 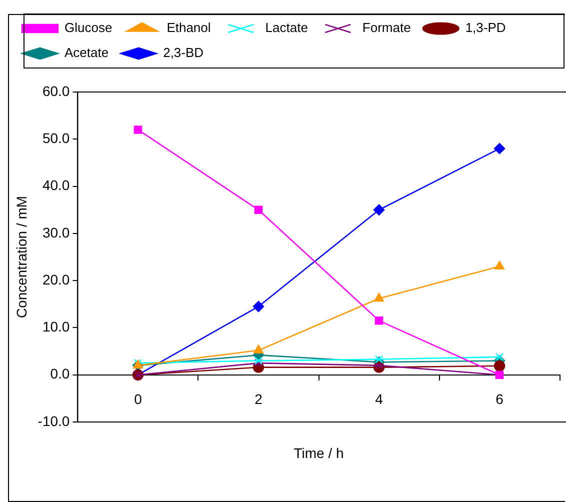 I want to click on y-tick-label: 10.0, so click(x=56, y=326).